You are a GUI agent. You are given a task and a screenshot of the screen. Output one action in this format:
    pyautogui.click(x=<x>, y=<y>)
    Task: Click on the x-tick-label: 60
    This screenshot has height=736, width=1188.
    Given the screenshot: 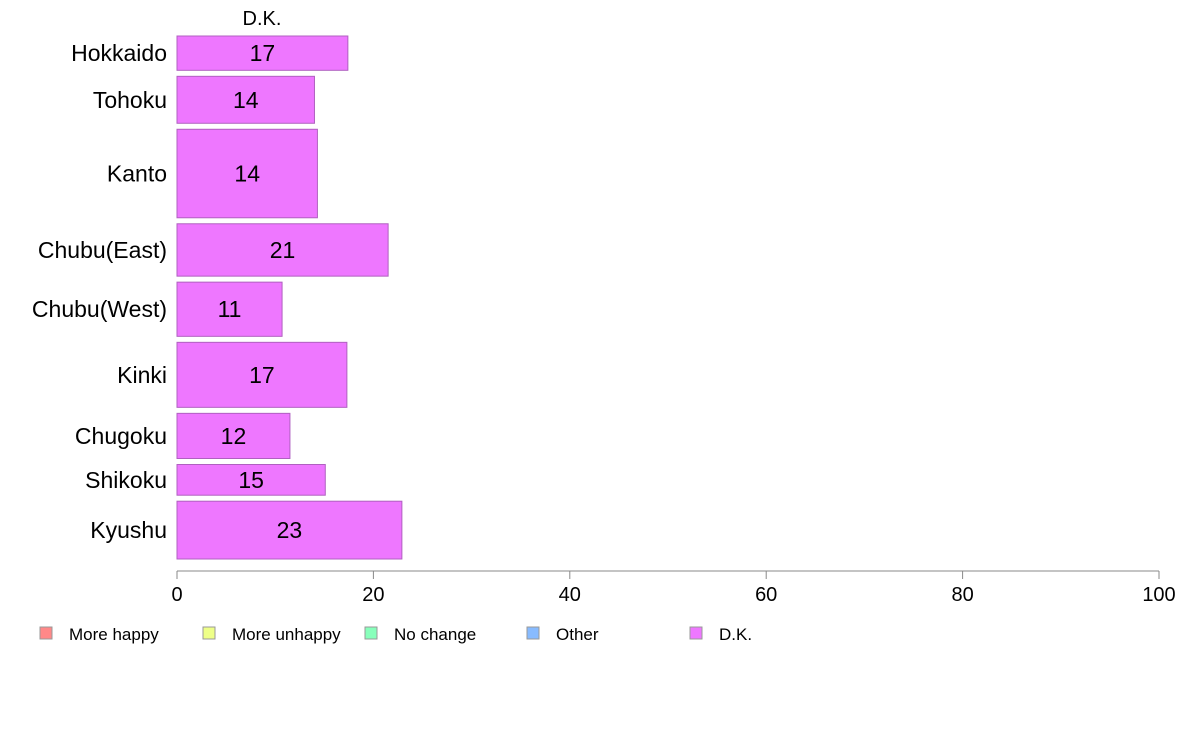 What is the action you would take?
    pyautogui.click(x=766, y=595)
    